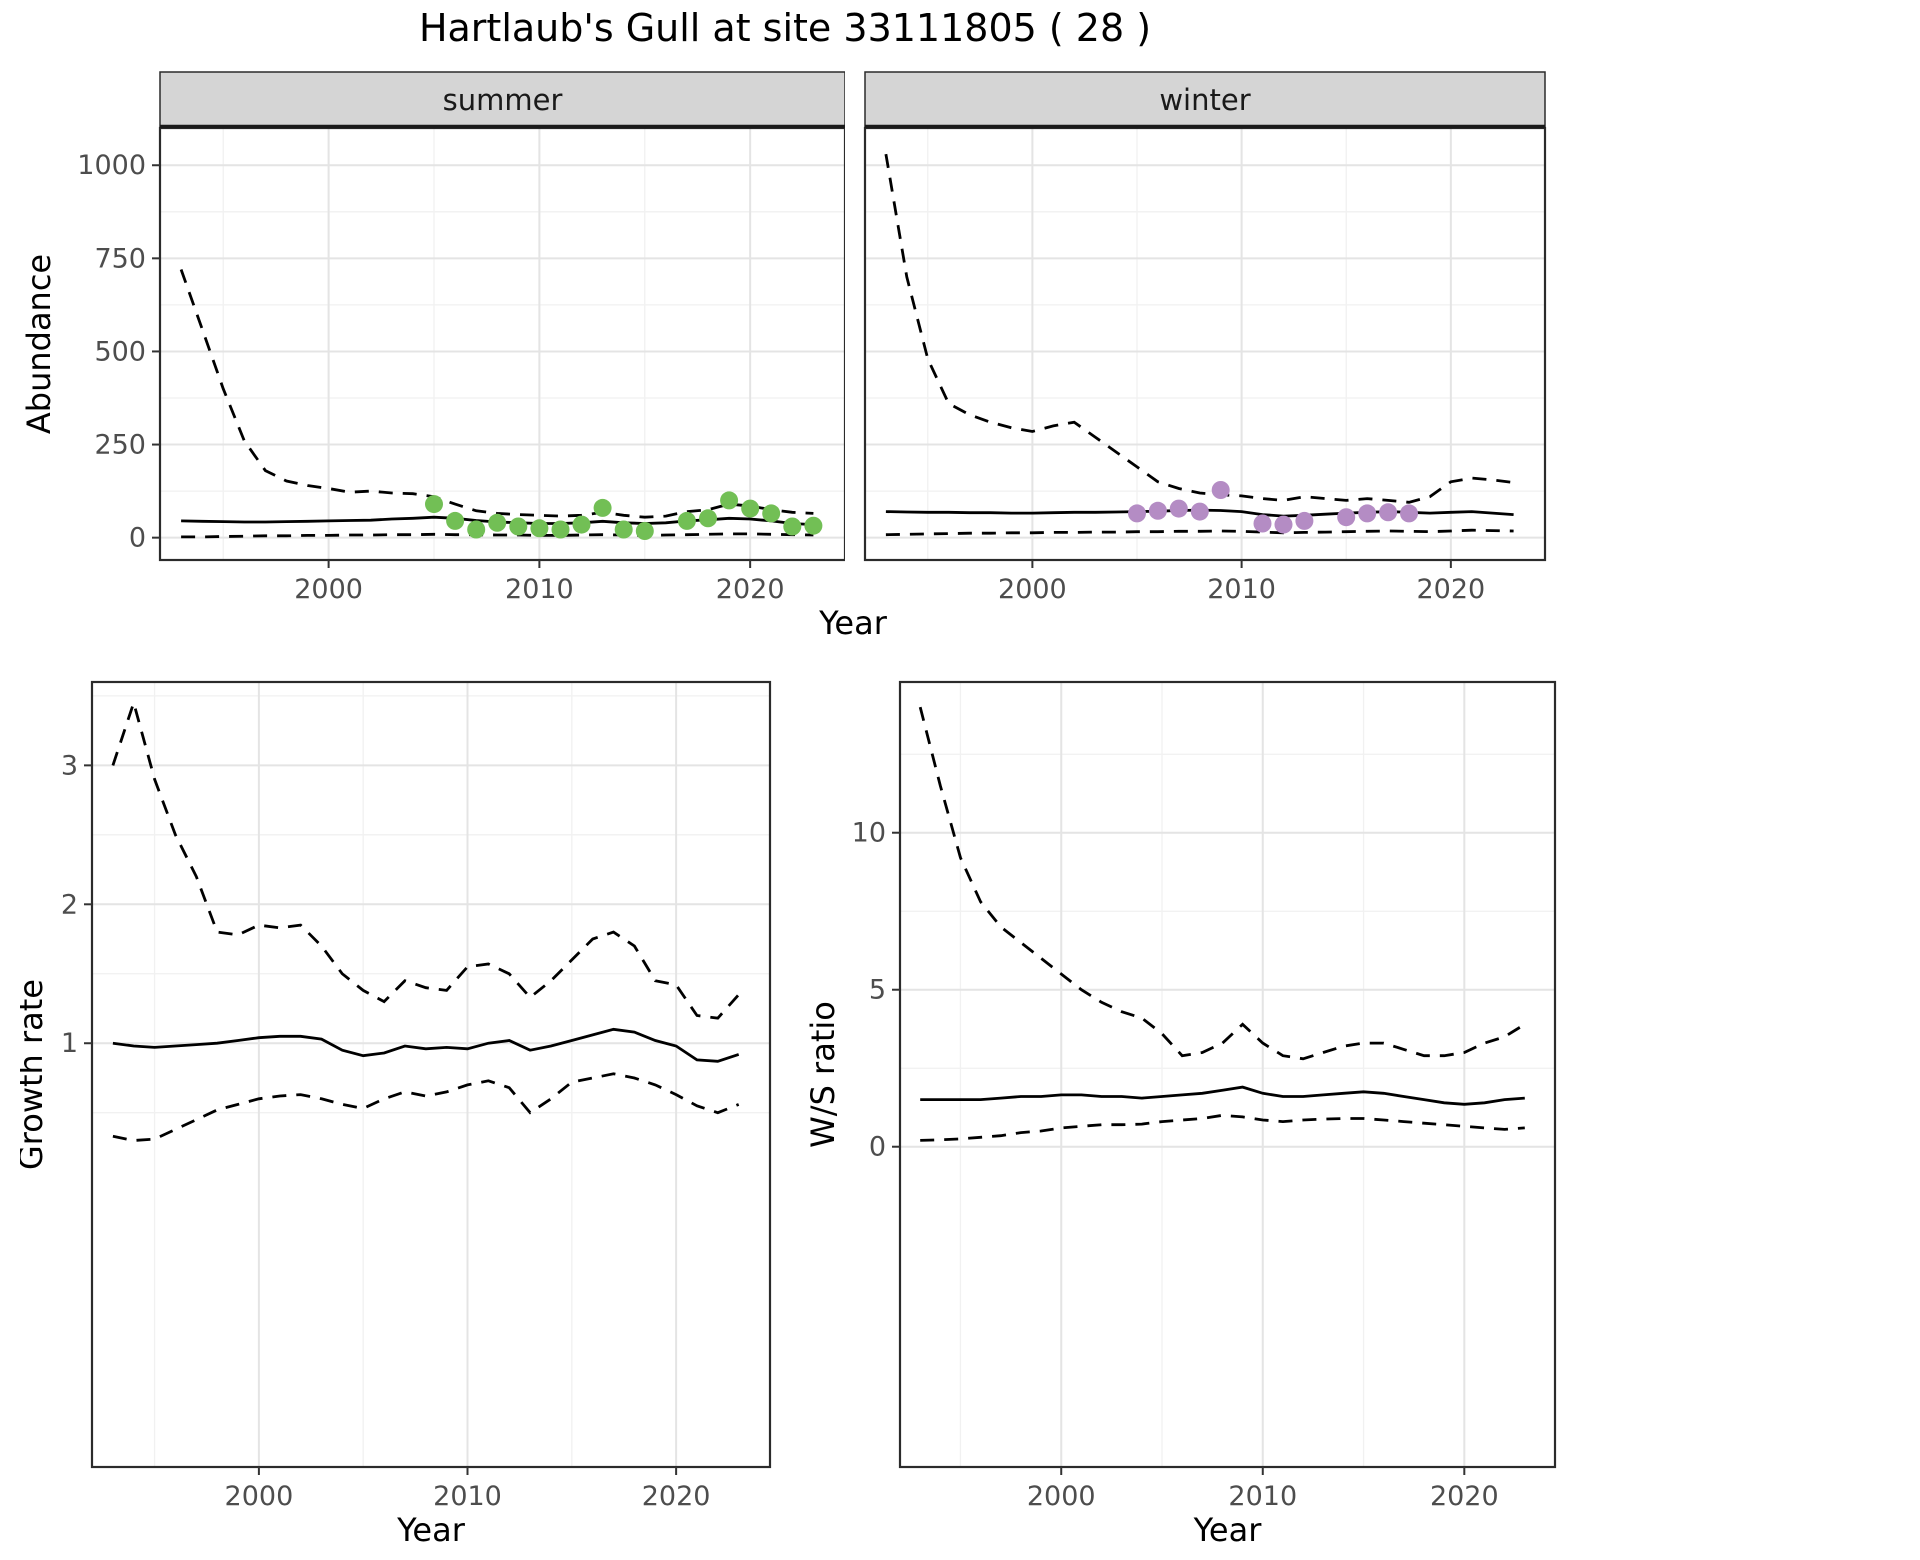  I want to click on facet-strip-label: summer, so click(503, 100).